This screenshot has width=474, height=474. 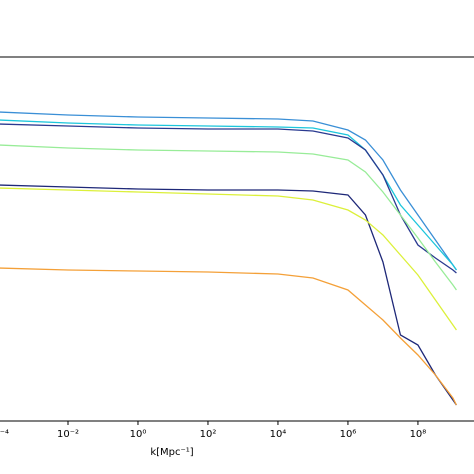 What do you see at coordinates (138, 434) in the screenshot?
I see `x-tick-label: 10⁰` at bounding box center [138, 434].